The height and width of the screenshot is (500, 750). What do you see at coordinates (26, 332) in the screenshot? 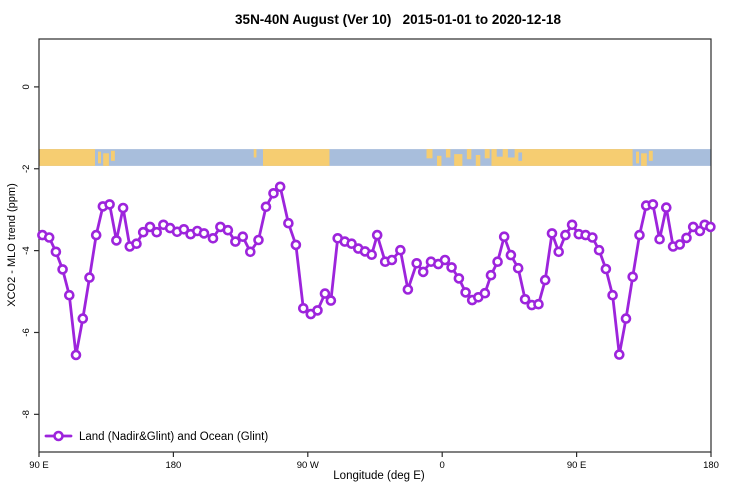
I see `y-tick-label: -6` at bounding box center [26, 332].